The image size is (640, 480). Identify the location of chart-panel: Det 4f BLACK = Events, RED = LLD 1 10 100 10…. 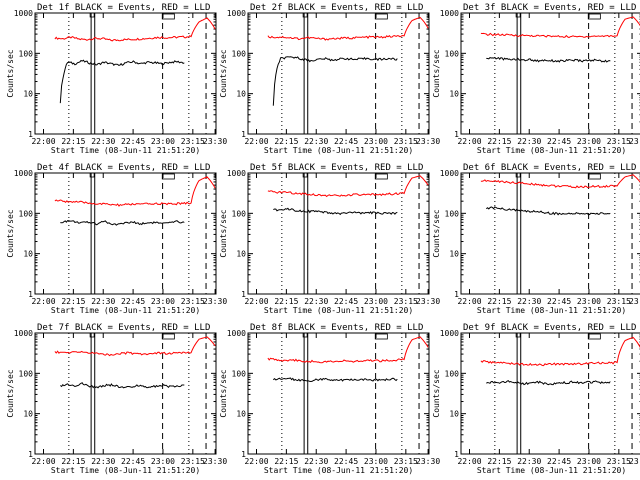
(116, 239).